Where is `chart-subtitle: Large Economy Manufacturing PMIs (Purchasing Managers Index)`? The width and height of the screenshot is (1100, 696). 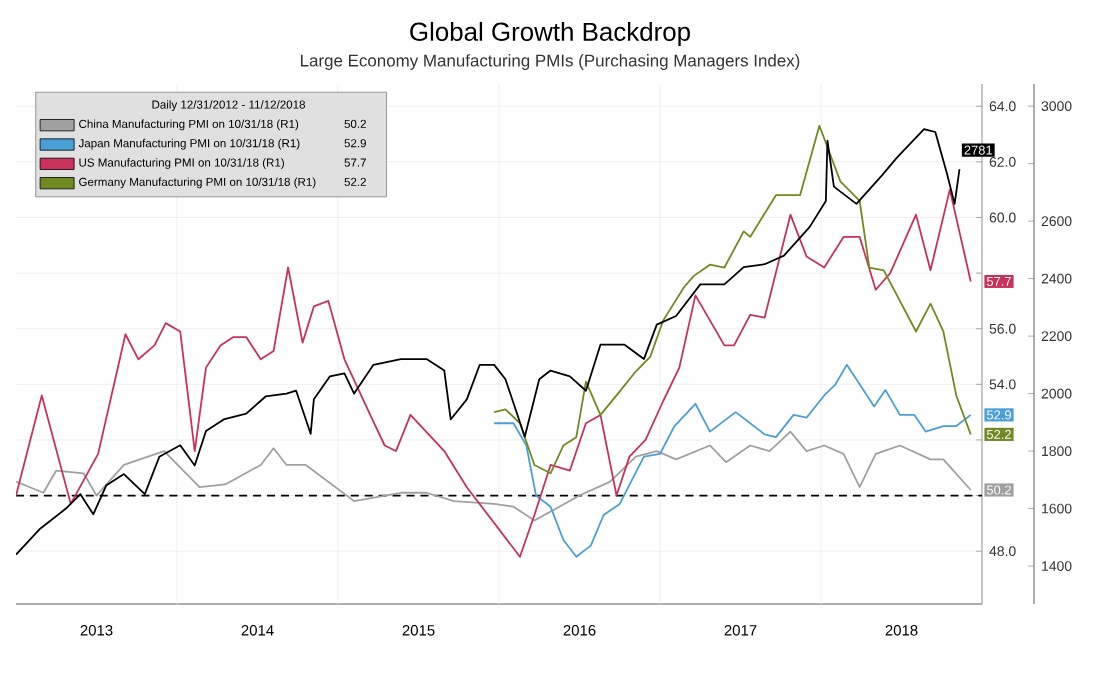 chart-subtitle: Large Economy Manufacturing PMIs (Purchasing Managers Index) is located at coordinates (550, 62).